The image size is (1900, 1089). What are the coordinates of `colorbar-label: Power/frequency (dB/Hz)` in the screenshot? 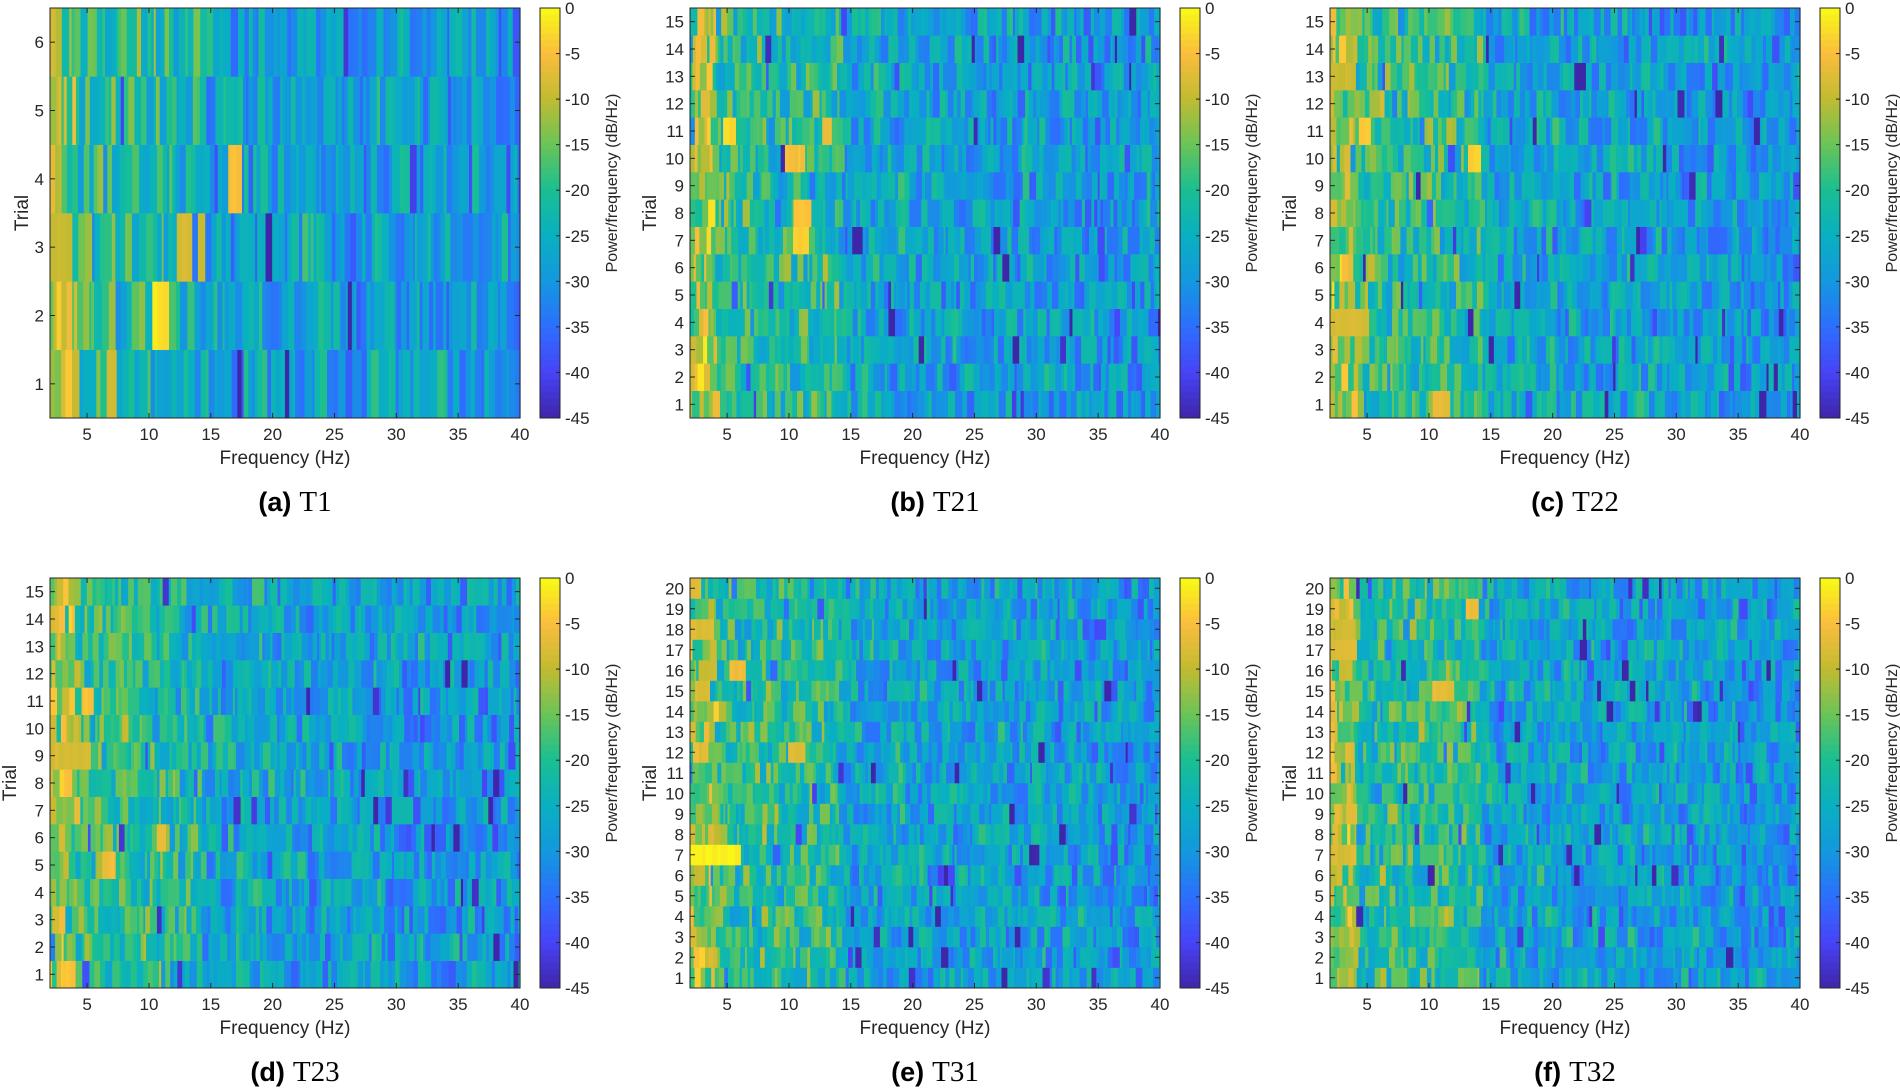 It's located at (1892, 183).